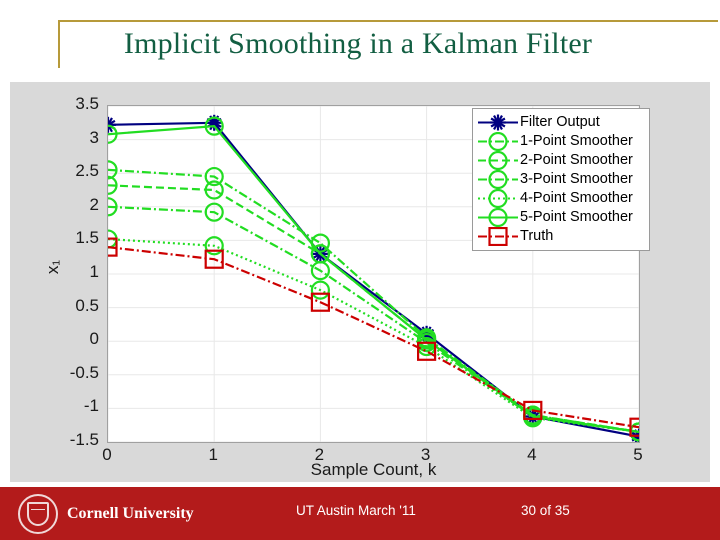  Describe the element at coordinates (576, 217) in the screenshot. I see `legend-label: 5-Point Smoother` at that location.